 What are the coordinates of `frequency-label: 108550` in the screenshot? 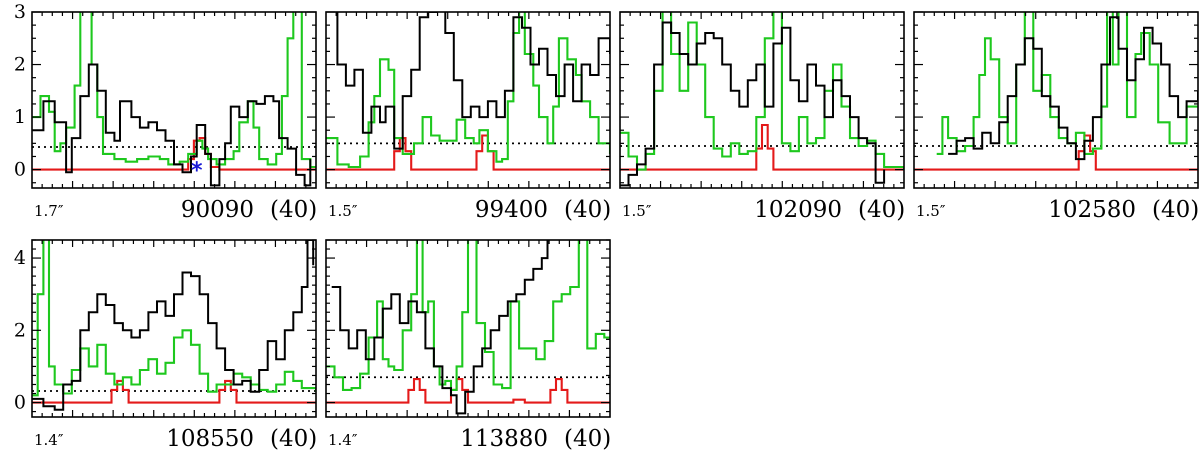 It's located at (210, 439).